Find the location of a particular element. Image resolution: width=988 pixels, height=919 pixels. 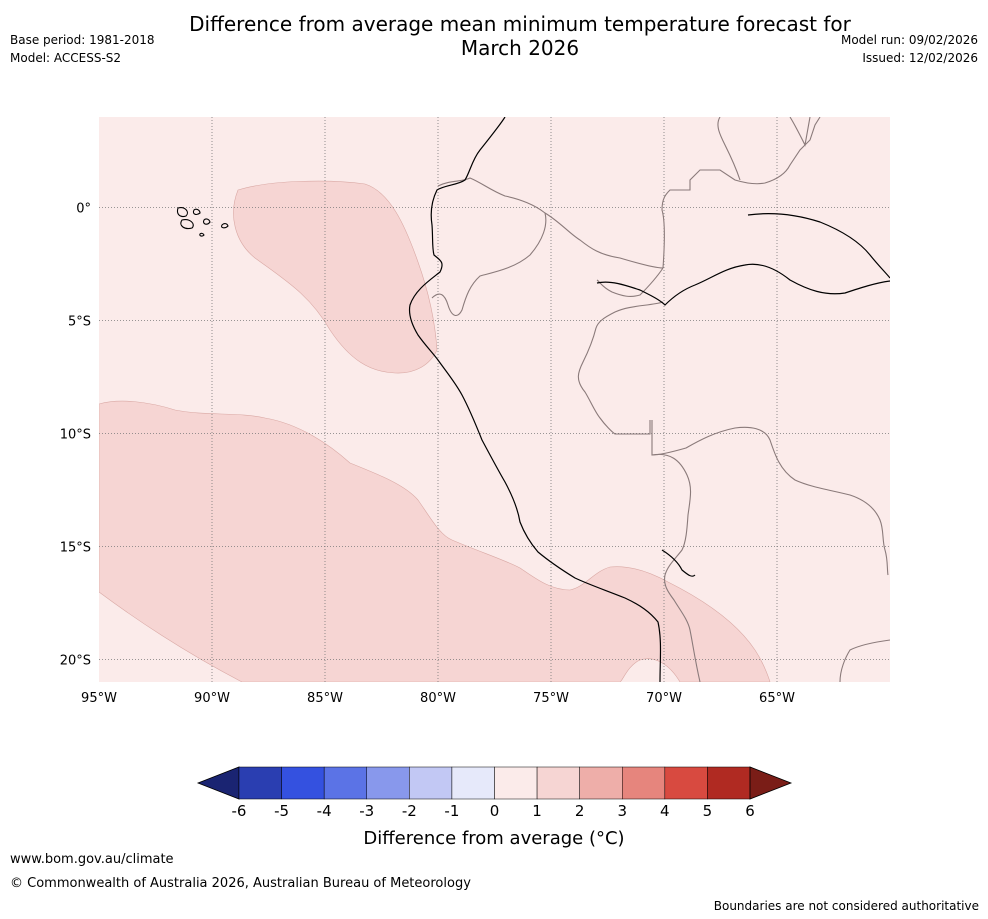

model-run: Model run: 09/02/2026 is located at coordinates (909, 40).